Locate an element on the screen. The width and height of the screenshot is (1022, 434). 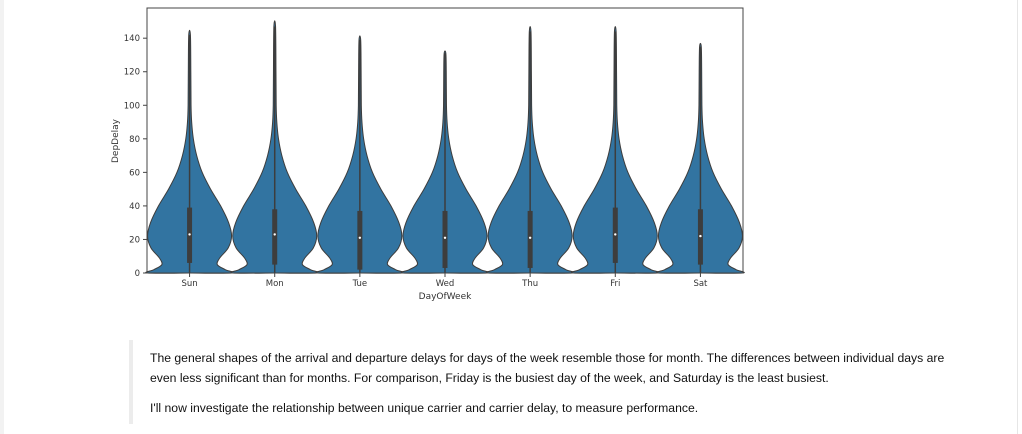
x-tick-label: Mon is located at coordinates (275, 284).